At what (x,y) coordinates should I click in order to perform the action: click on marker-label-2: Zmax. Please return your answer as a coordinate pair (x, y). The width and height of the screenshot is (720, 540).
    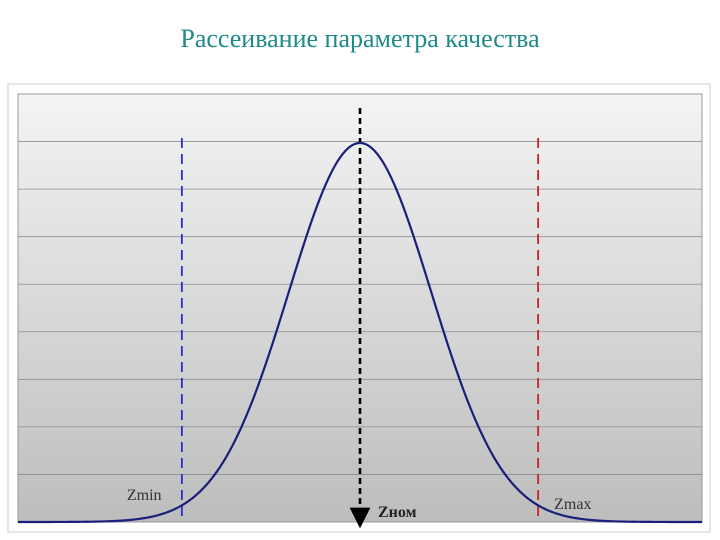
    Looking at the image, I should click on (572, 504).